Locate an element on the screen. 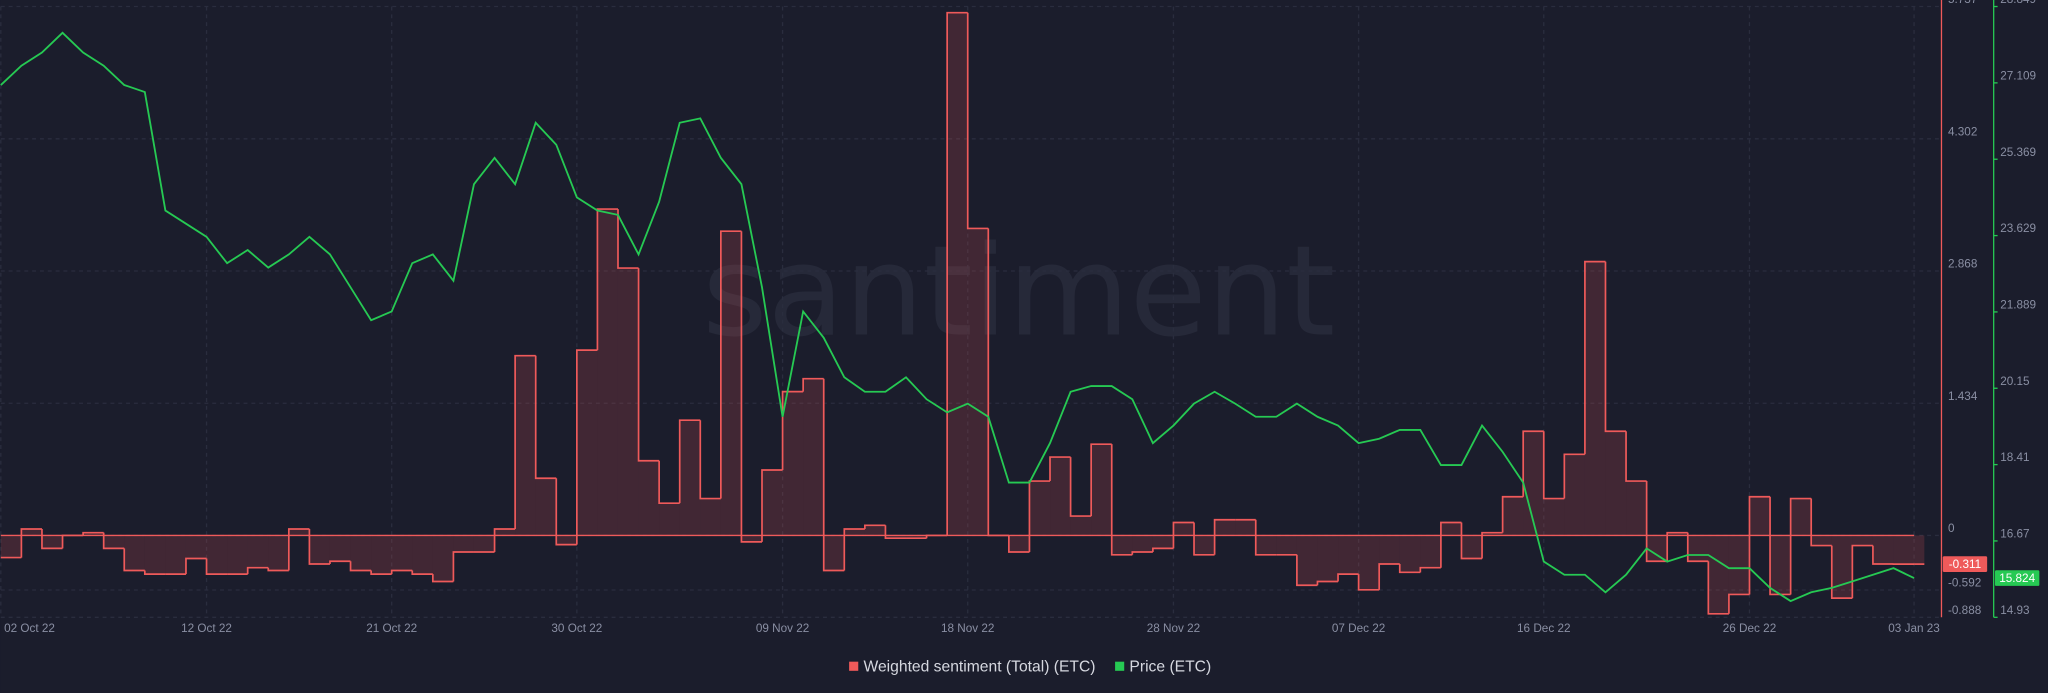  x-tick-label: 28 Nov 22 is located at coordinates (1174, 628).